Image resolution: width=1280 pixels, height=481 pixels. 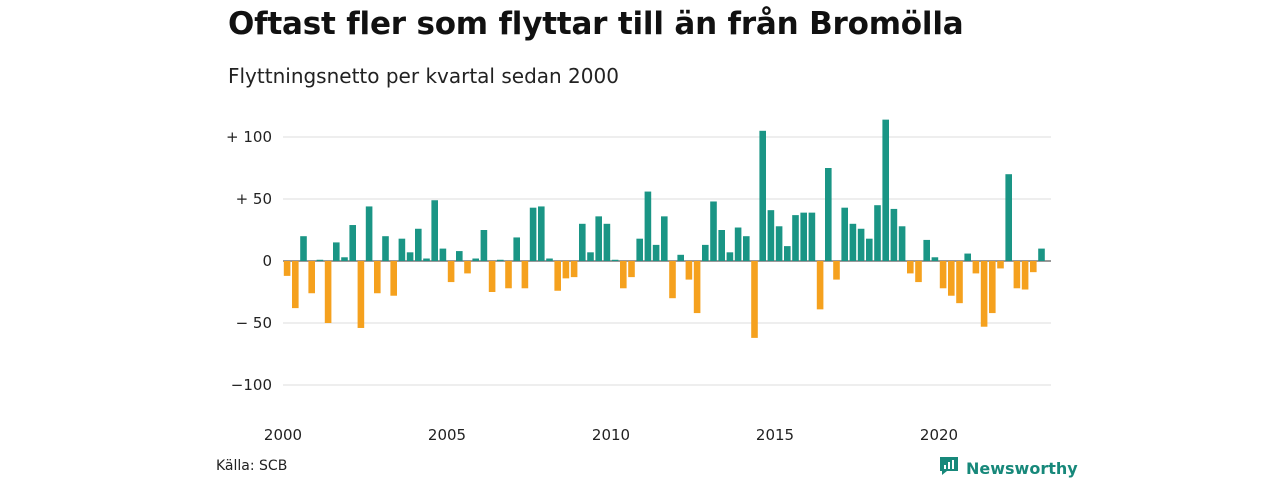 What do you see at coordinates (249, 137) in the screenshot?
I see `y-tick-label: + 100` at bounding box center [249, 137].